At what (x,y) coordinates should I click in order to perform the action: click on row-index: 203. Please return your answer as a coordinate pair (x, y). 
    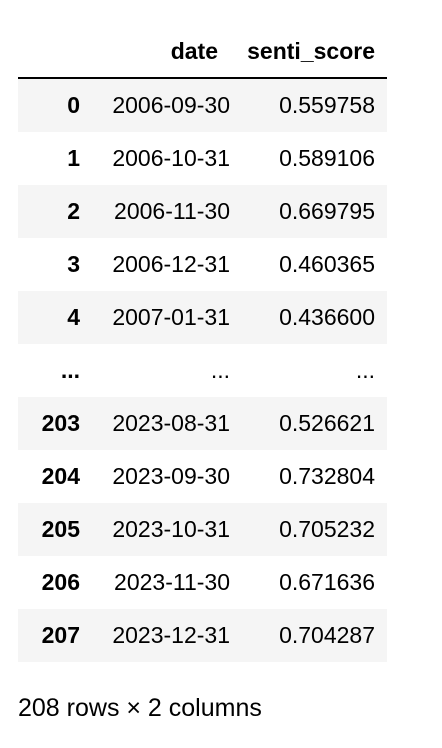
    Looking at the image, I should click on (60, 423).